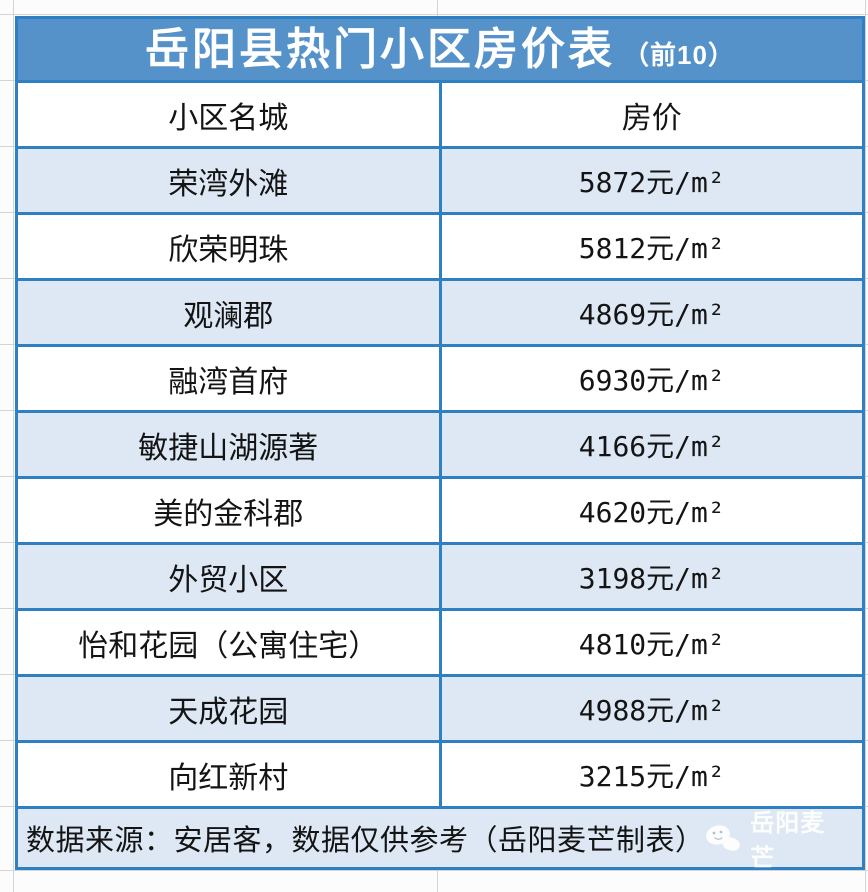 This screenshot has height=892, width=868. What do you see at coordinates (380, 49) in the screenshot?
I see `table-title: 岳阳县热门小区房价表` at bounding box center [380, 49].